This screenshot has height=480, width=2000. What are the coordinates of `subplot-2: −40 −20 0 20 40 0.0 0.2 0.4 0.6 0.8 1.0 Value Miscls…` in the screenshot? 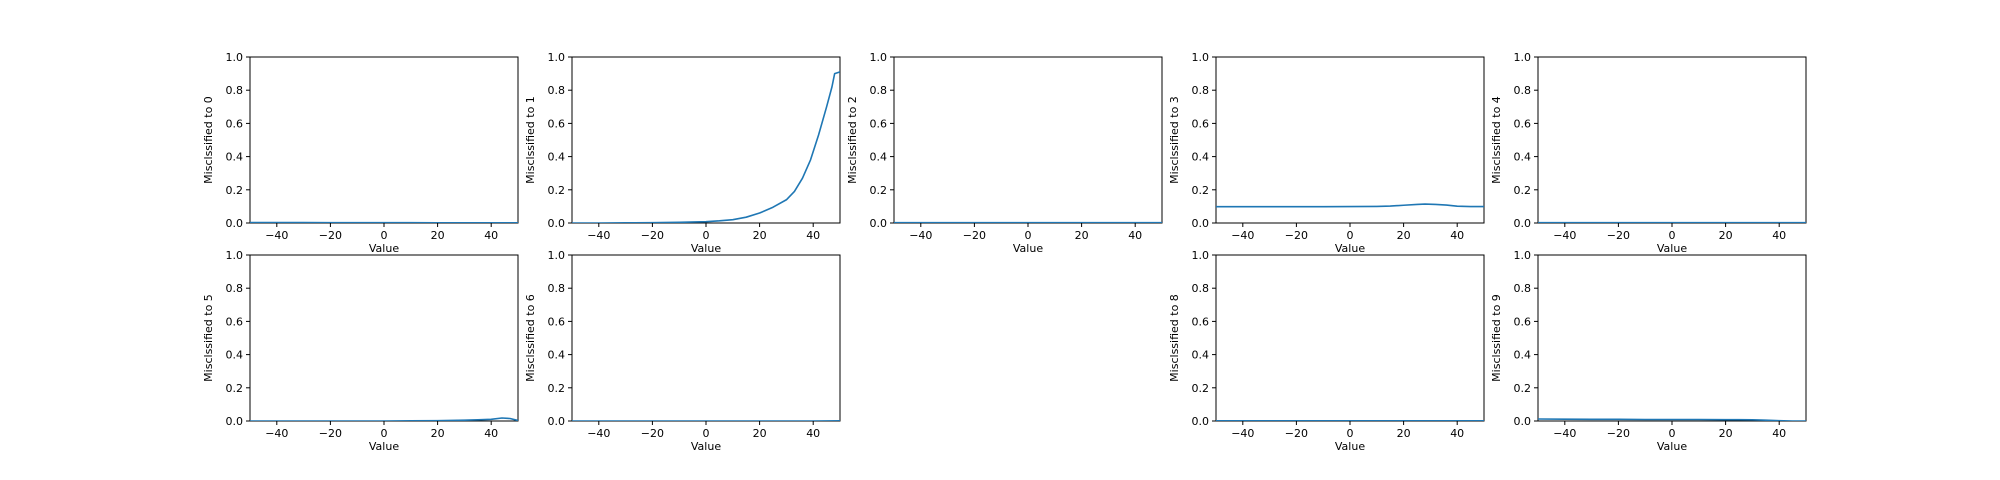 It's located at (1004, 153).